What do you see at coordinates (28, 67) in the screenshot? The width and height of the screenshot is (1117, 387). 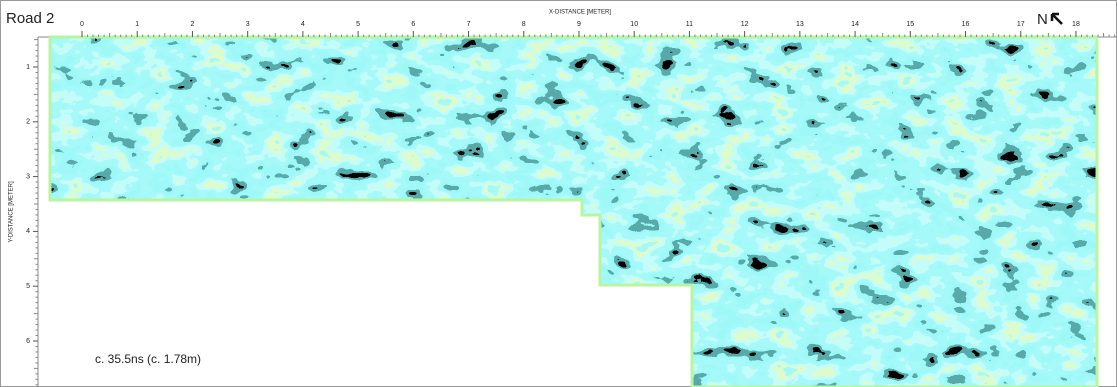 I see `y-tick-label: 1` at bounding box center [28, 67].